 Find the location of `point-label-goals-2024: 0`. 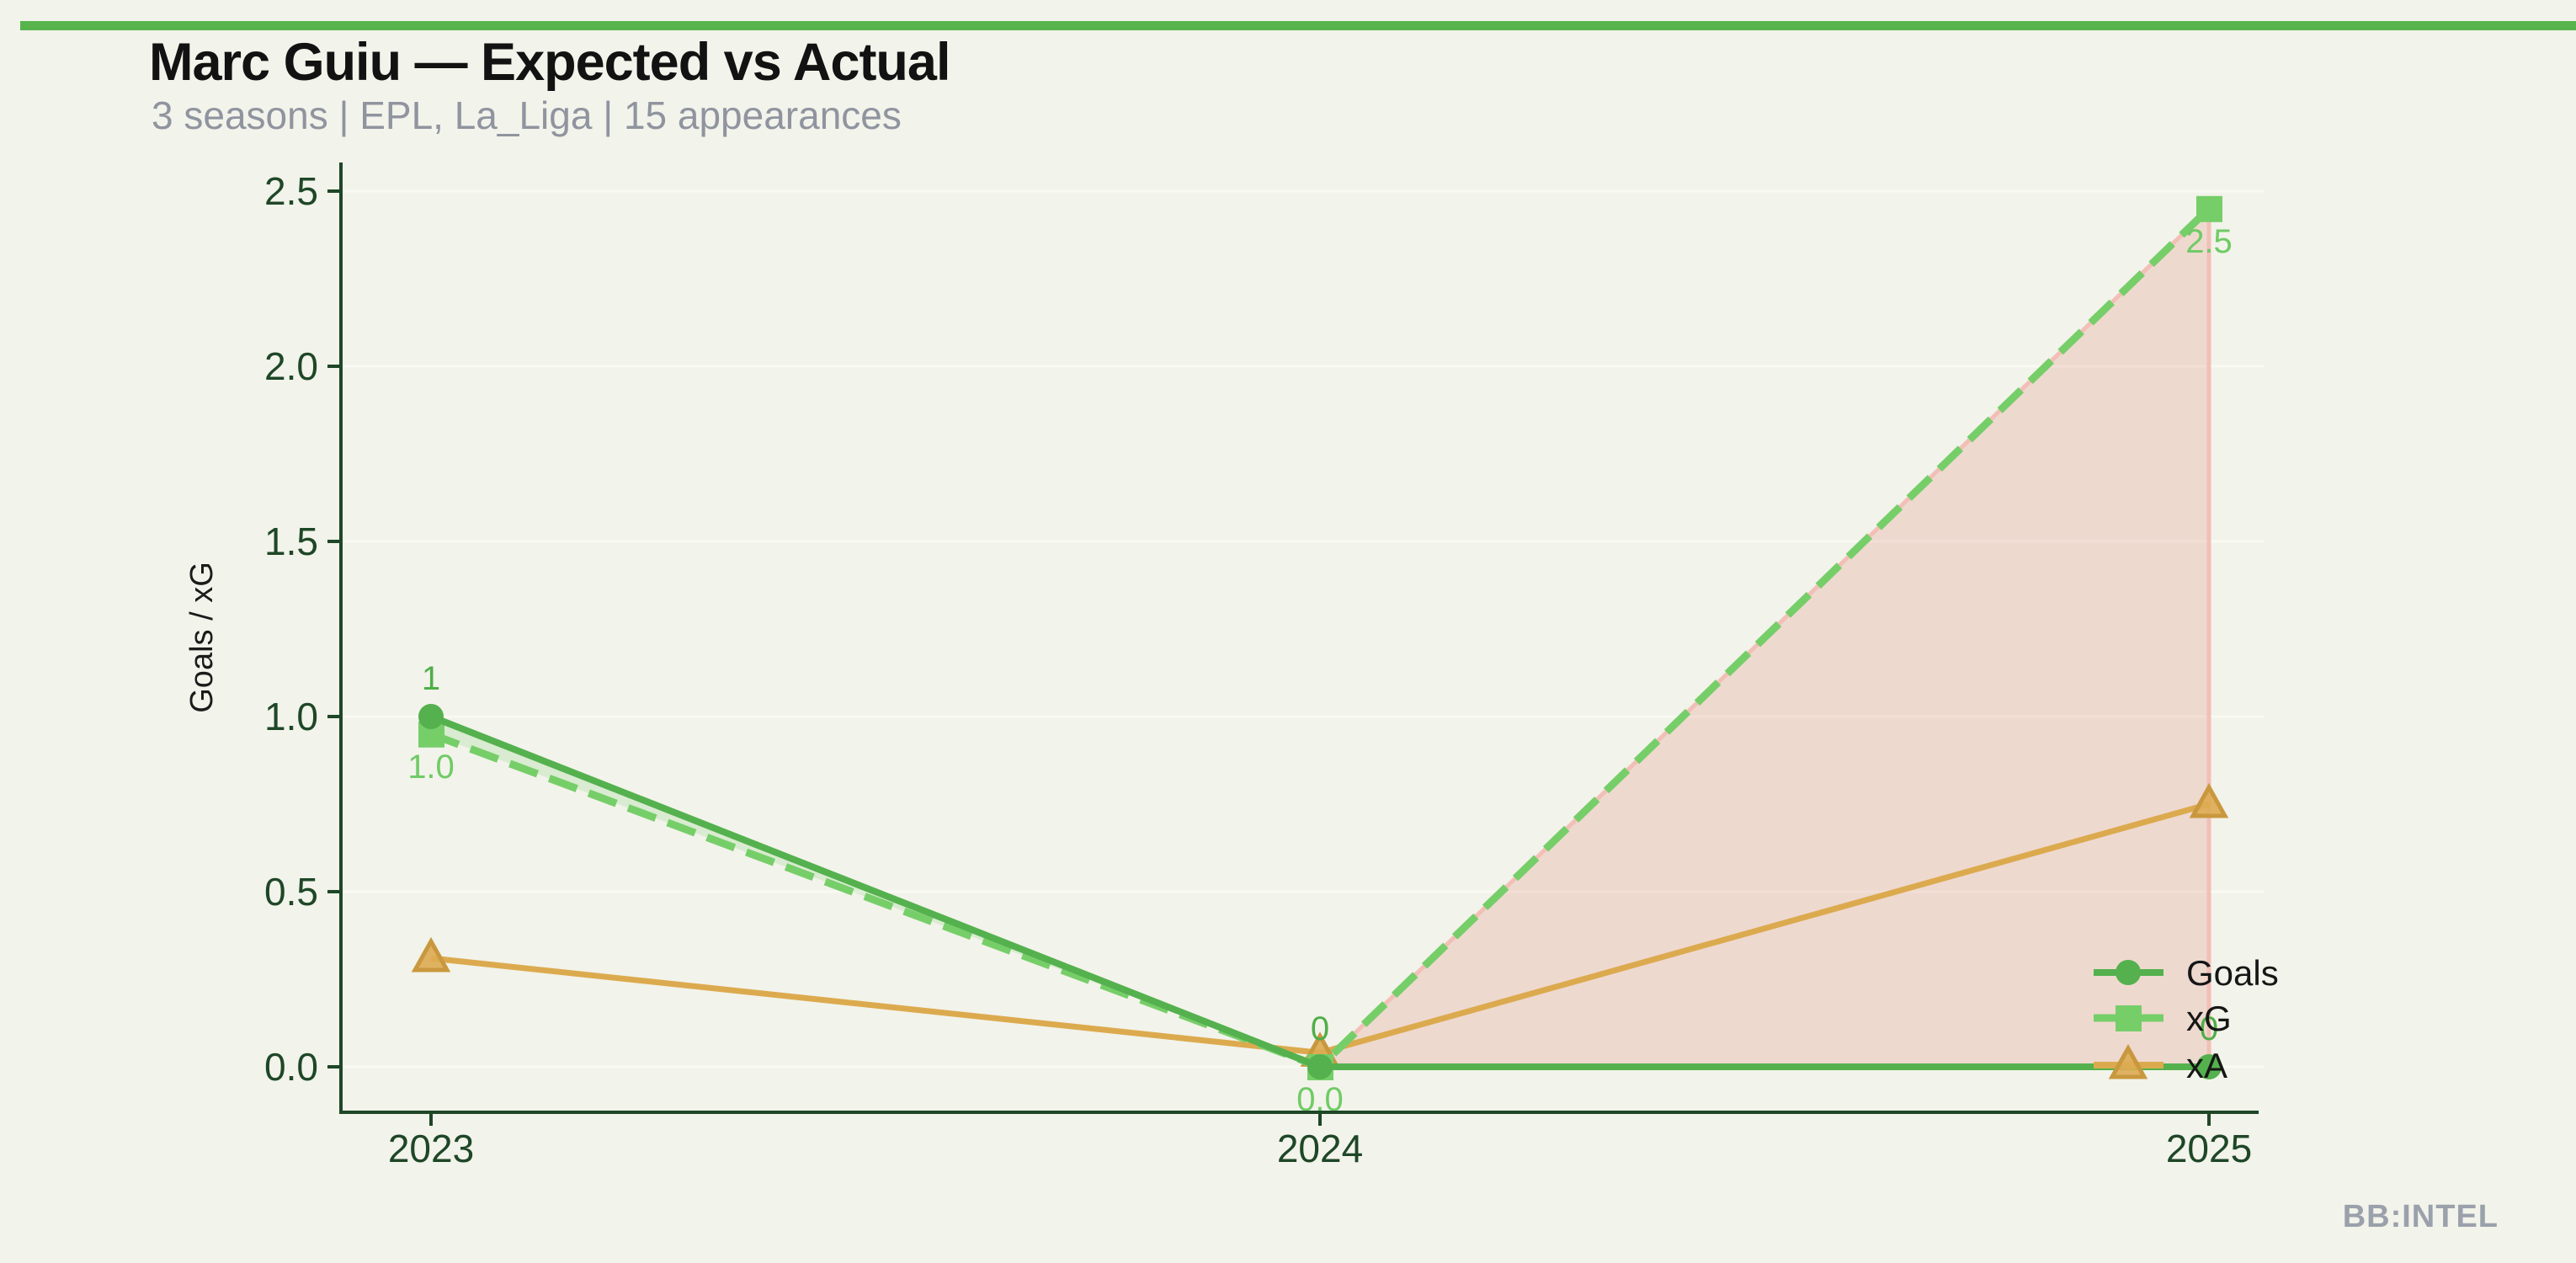

point-label-goals-2024: 0 is located at coordinates (1320, 1028).